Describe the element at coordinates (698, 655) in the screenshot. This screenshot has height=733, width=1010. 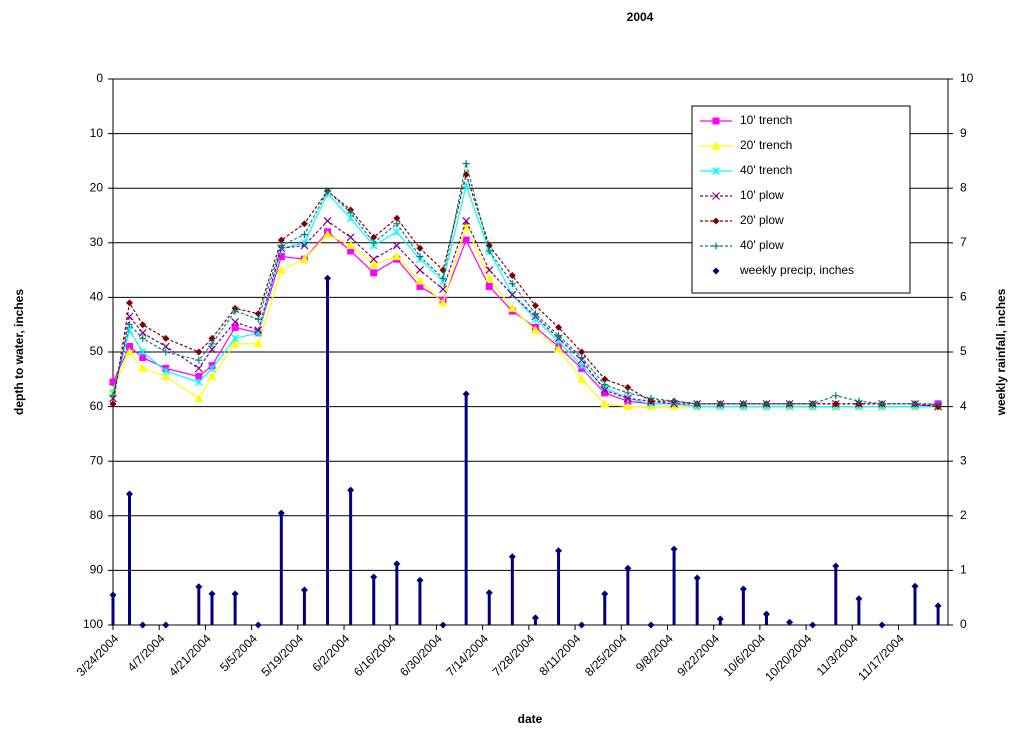
I see `x-tick-label: 9/22/2004` at that location.